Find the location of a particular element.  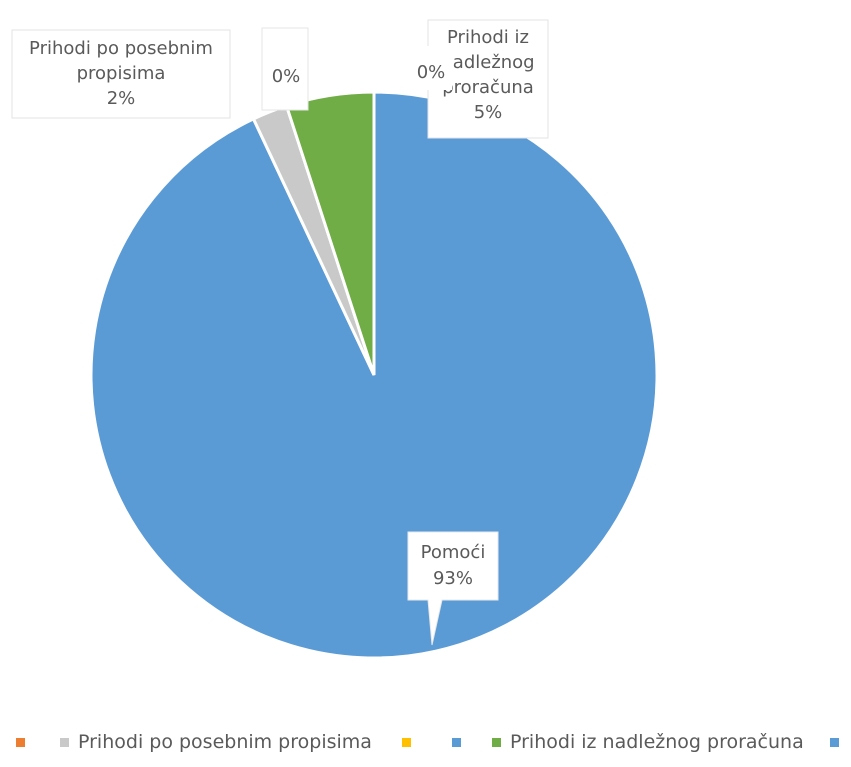

label-nadlezni-line3: proračuna is located at coordinates (488, 87).